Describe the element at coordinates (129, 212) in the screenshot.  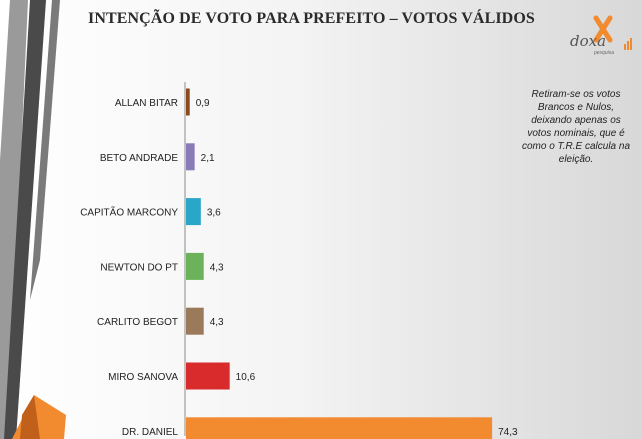
I see `category-label: CAPITÃO MARCONY` at that location.